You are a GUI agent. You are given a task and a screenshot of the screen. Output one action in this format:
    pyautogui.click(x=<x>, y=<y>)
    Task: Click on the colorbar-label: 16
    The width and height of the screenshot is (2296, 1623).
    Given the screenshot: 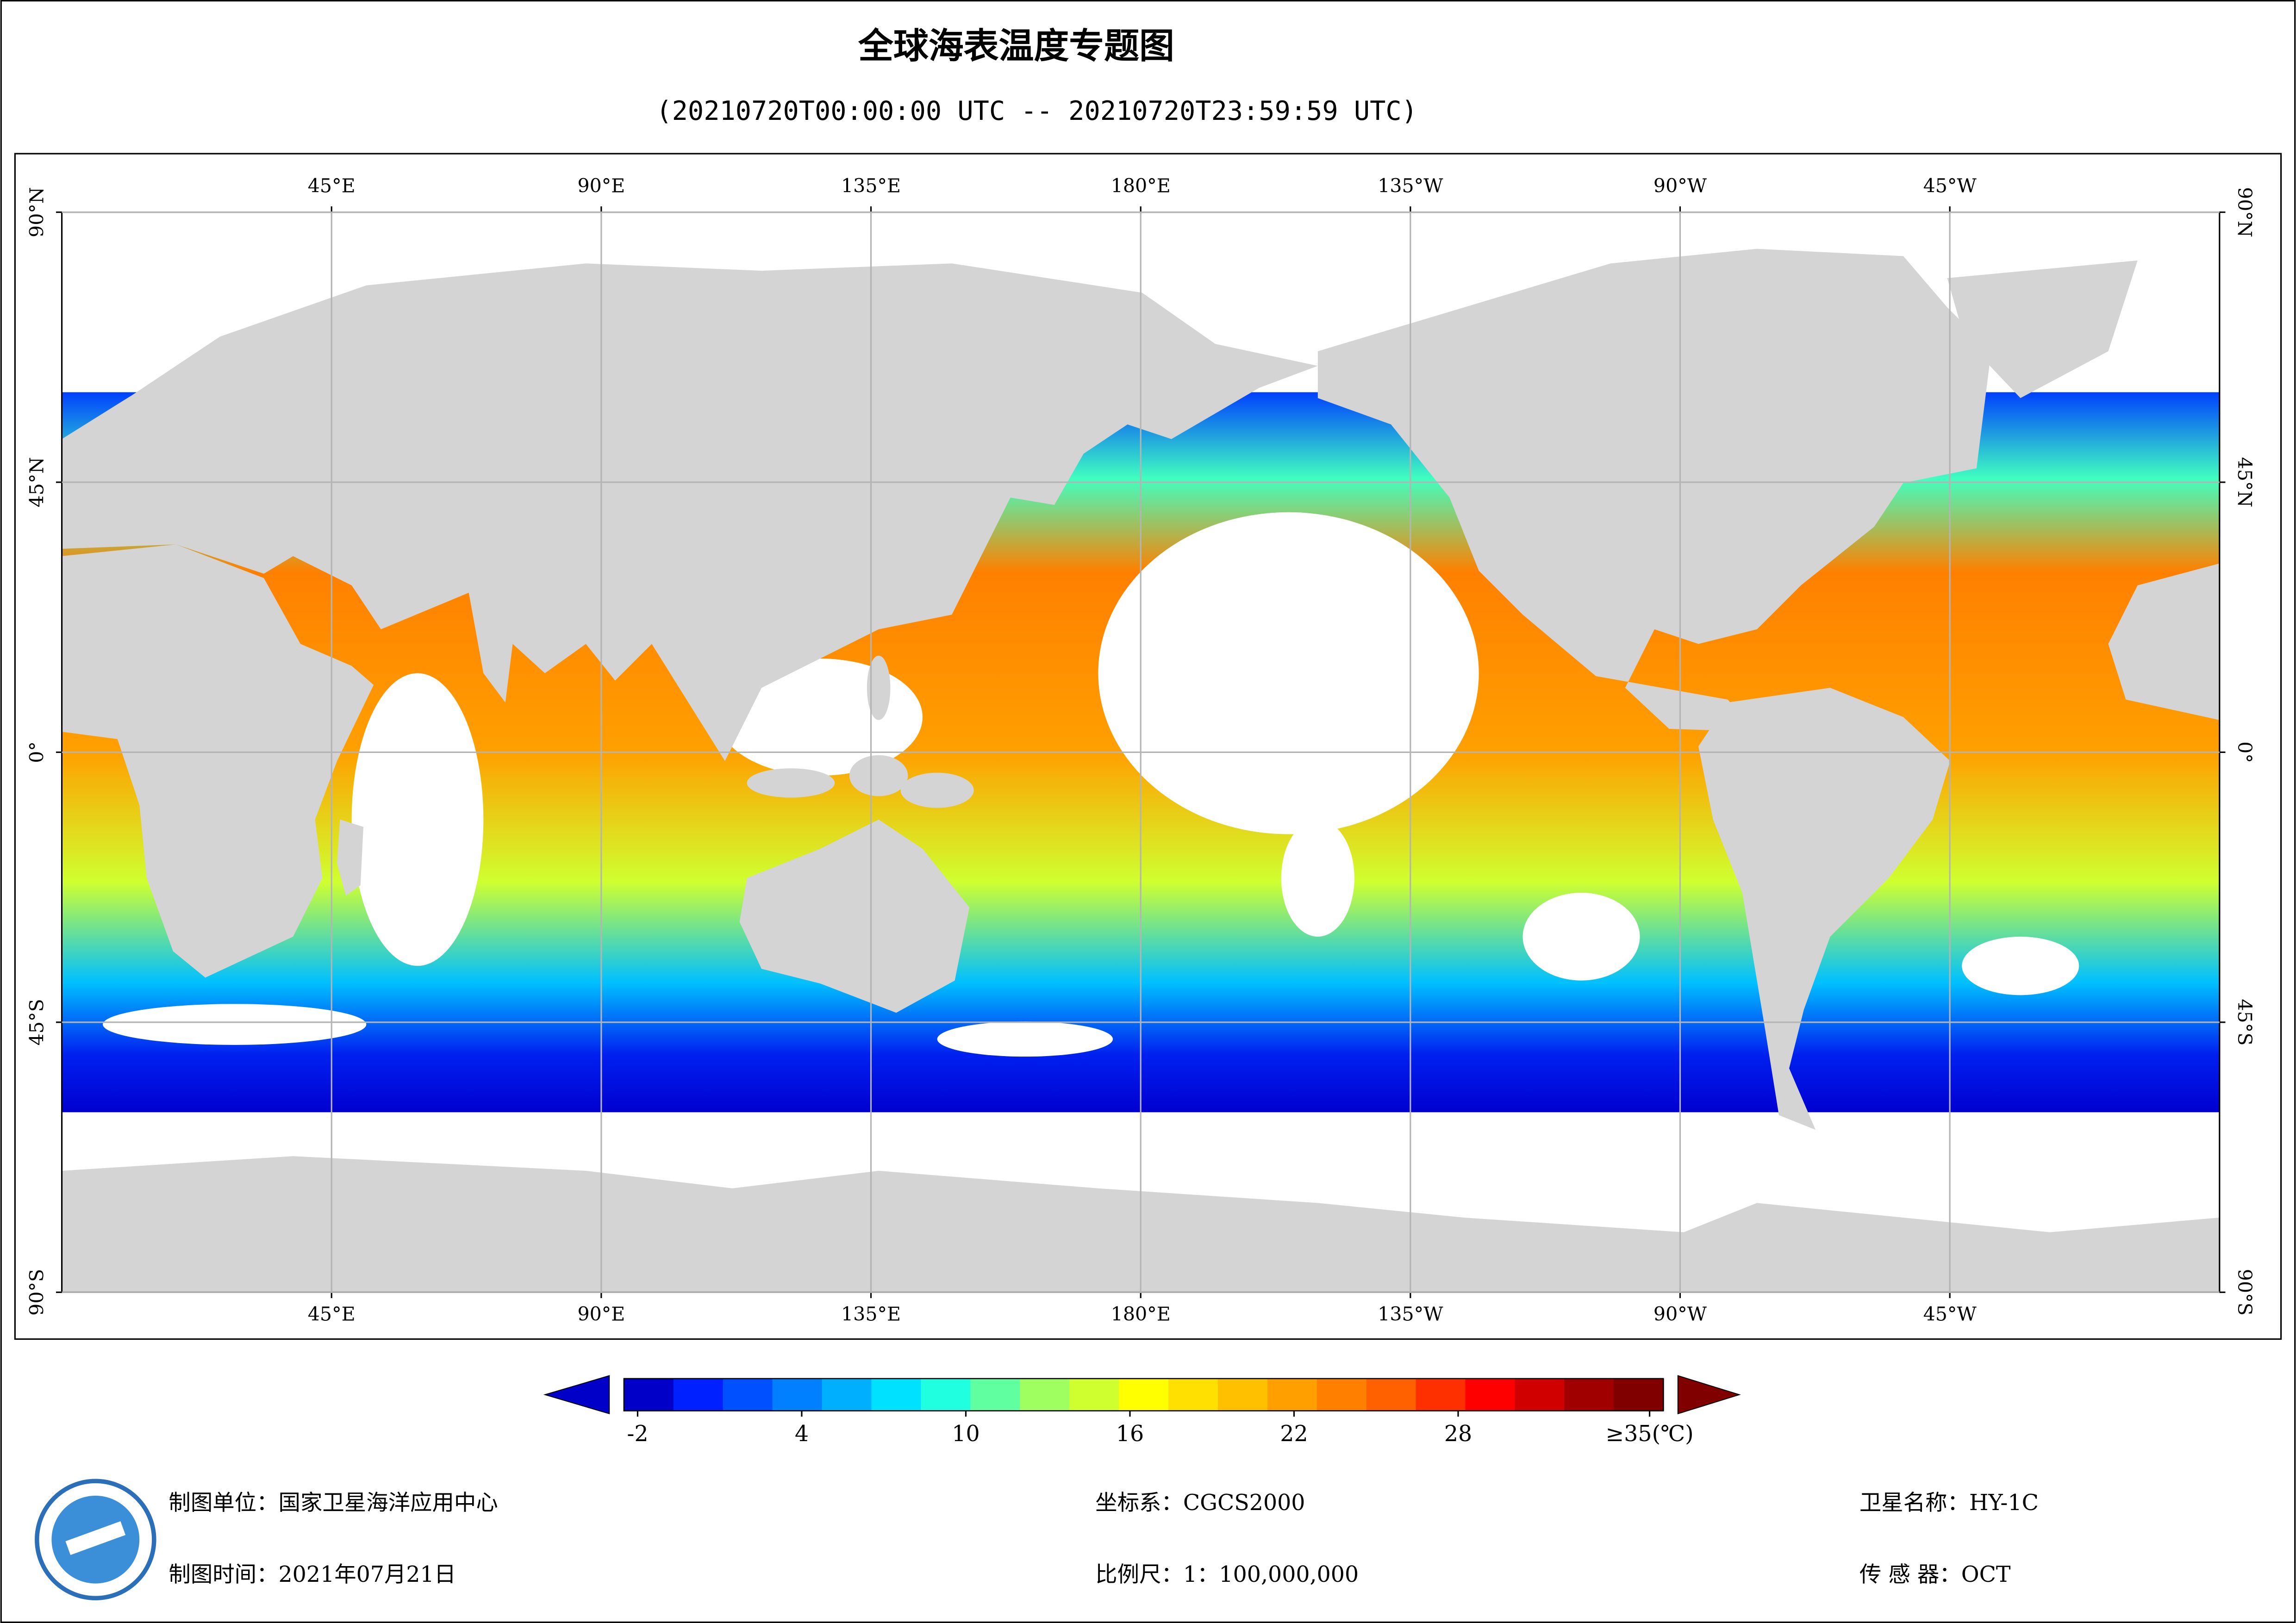 What is the action you would take?
    pyautogui.click(x=1130, y=1434)
    